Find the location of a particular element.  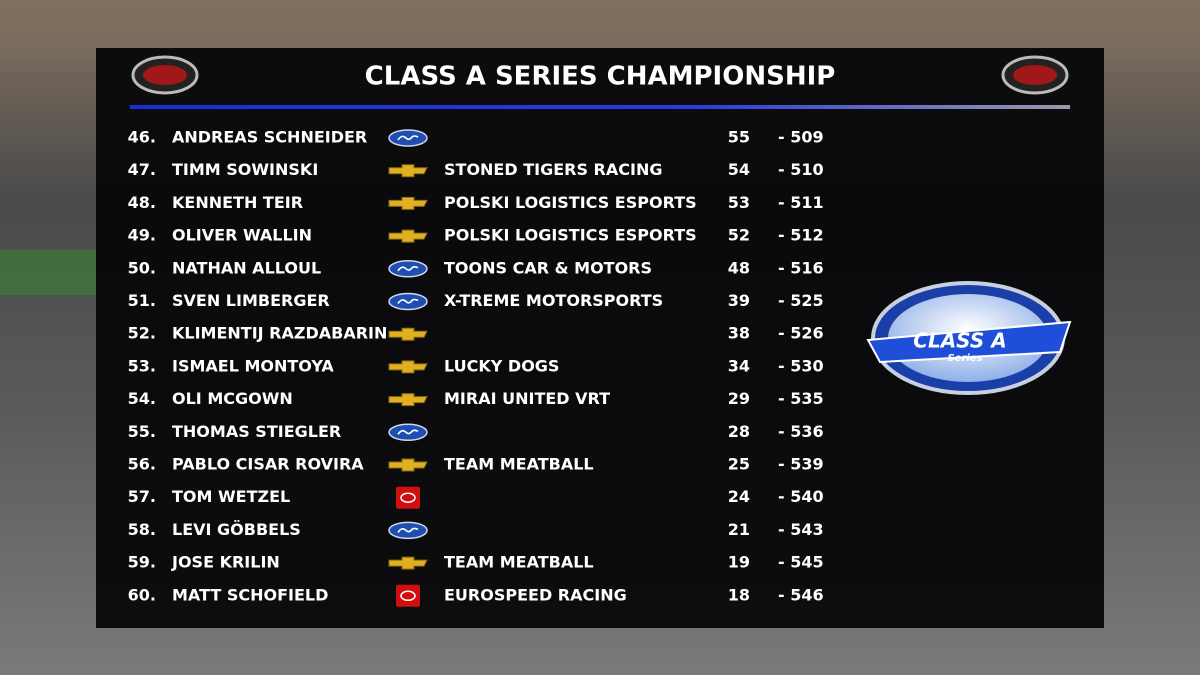

standings-row: 57. TOM WETZEL 24 - 540 is located at coordinates (476, 497).